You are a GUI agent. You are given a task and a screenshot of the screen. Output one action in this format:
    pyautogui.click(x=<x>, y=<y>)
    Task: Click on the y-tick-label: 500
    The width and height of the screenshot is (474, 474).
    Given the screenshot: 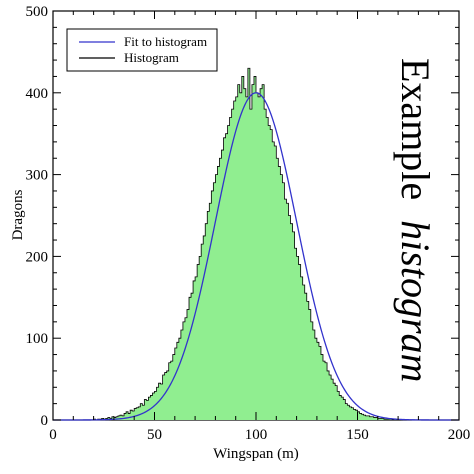 What is the action you would take?
    pyautogui.click(x=37, y=12)
    